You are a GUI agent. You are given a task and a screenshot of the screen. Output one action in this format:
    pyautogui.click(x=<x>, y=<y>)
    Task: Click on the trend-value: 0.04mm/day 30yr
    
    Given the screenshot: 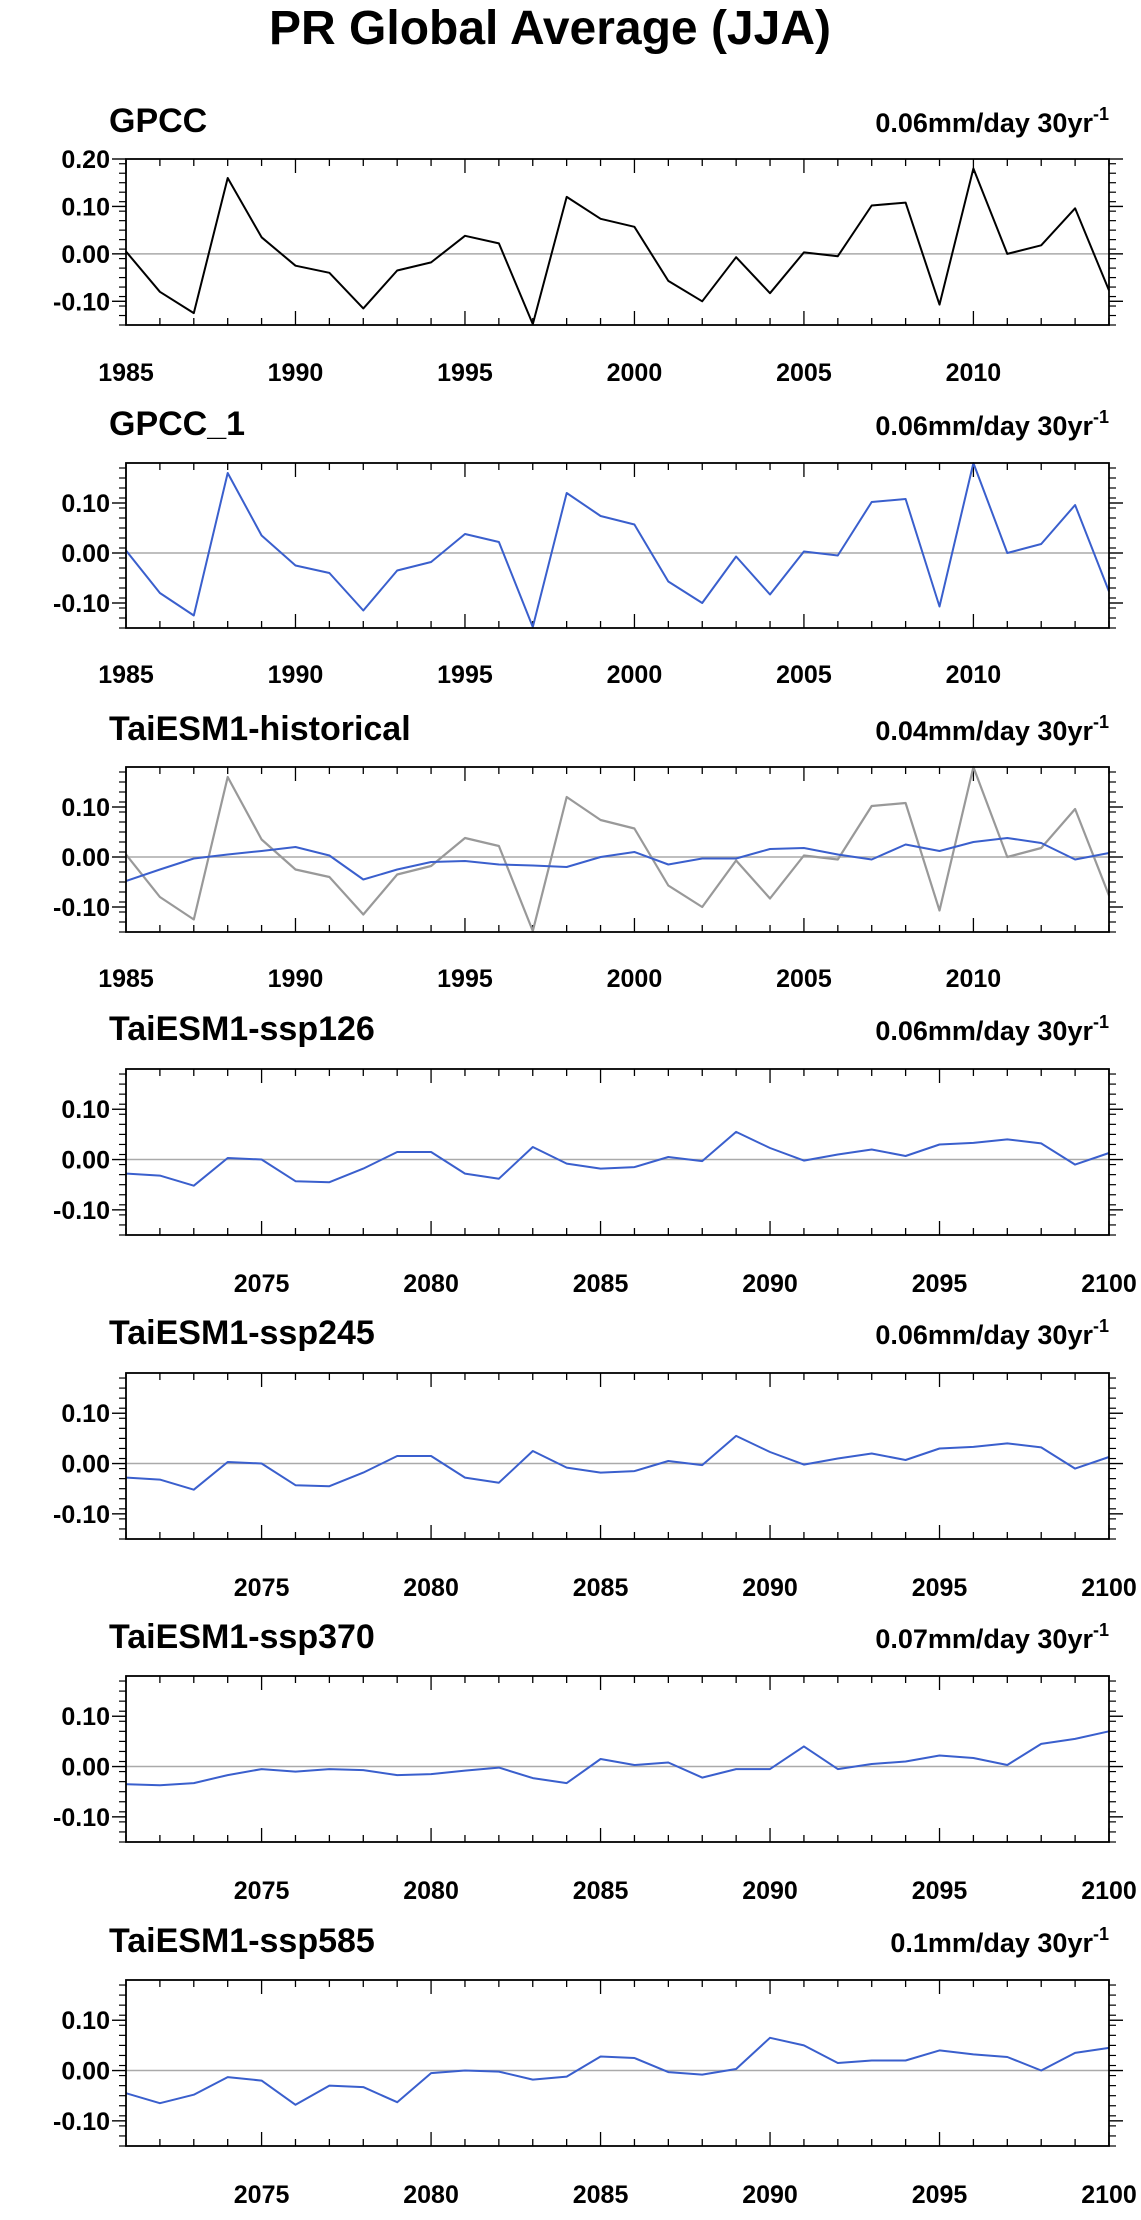 What is the action you would take?
    pyautogui.click(x=984, y=731)
    